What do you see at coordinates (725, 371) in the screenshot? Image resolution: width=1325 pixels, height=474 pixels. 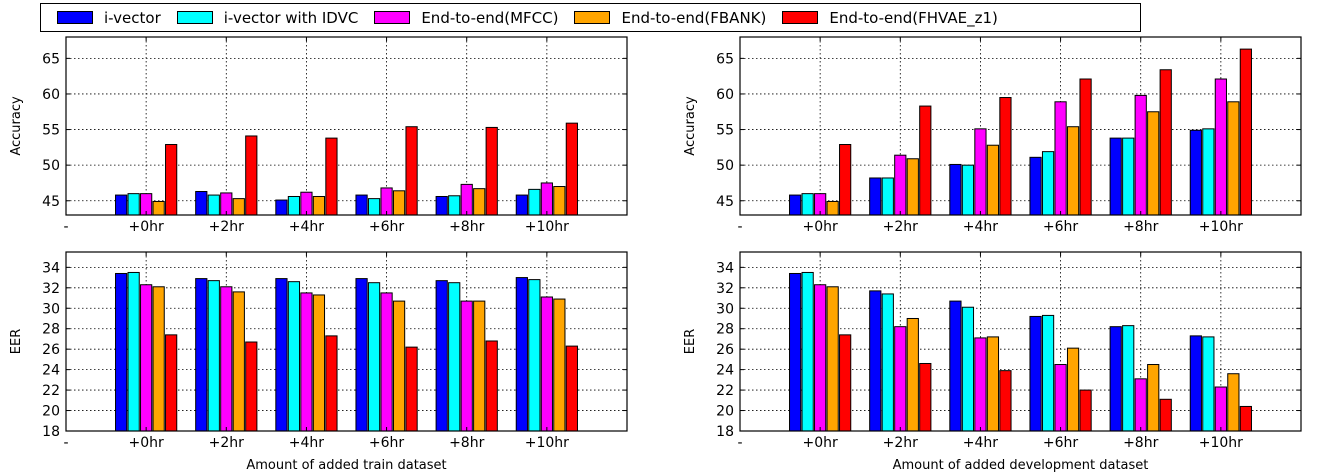 I see `y-tick-label: 24` at bounding box center [725, 371].